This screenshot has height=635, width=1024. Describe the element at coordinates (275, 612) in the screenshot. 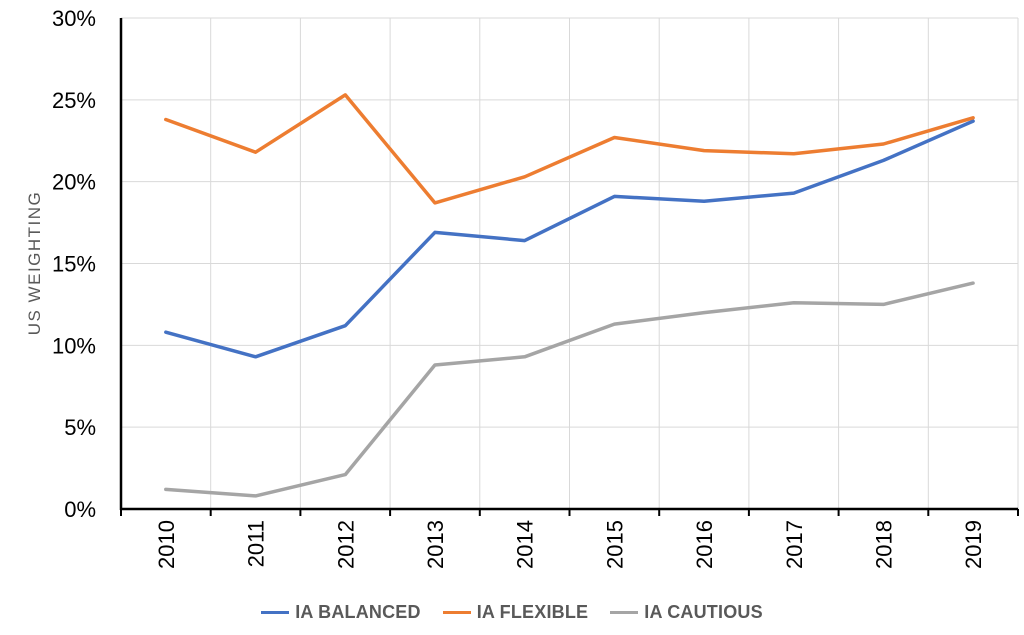

I see `legend-swatch-blue` at that location.